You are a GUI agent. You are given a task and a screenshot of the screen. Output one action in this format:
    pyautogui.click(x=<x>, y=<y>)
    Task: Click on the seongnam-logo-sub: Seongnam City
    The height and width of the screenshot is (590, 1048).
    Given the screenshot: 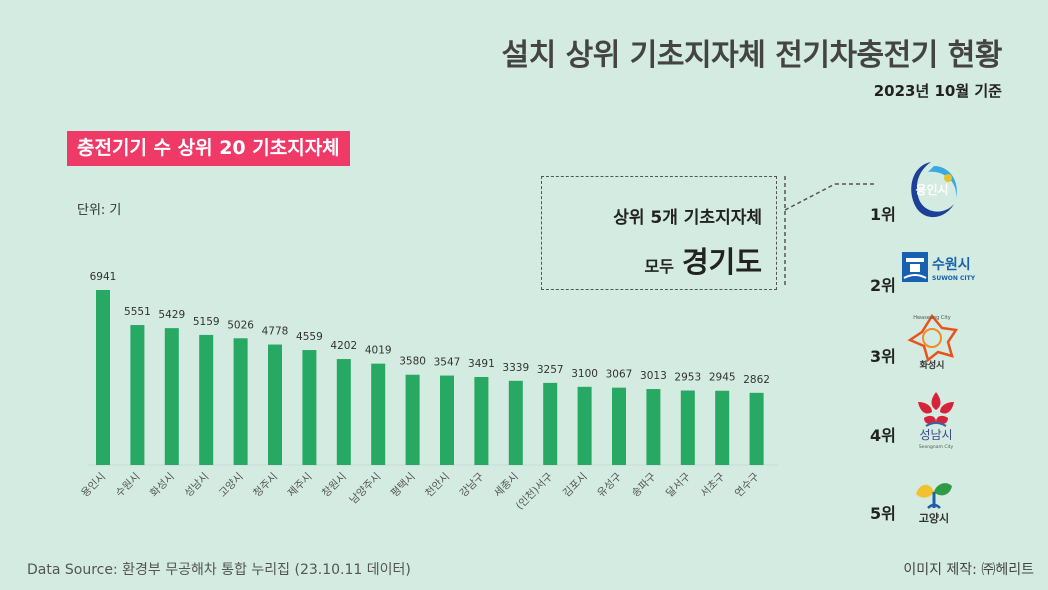 What is the action you would take?
    pyautogui.click(x=936, y=447)
    